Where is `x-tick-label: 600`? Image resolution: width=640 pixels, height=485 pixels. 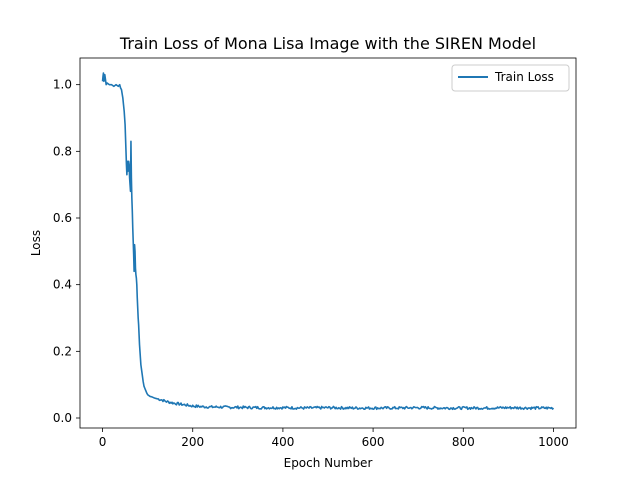 x-tick-label: 600 is located at coordinates (373, 442).